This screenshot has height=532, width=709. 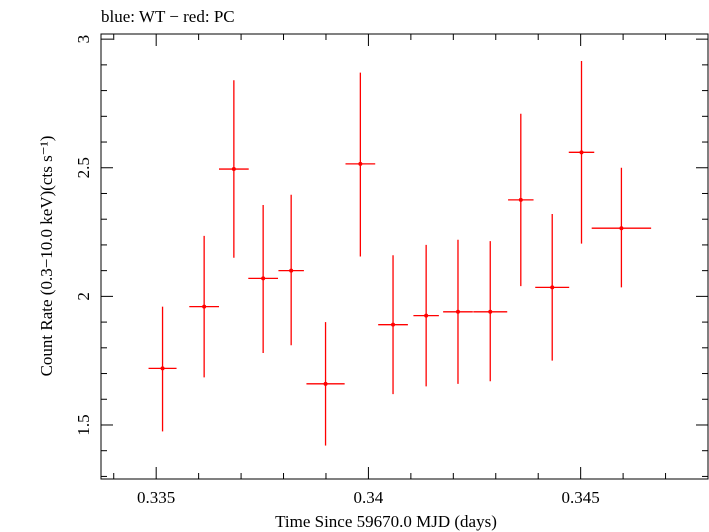 What do you see at coordinates (83, 167) in the screenshot?
I see `y-tick-label: 2.5` at bounding box center [83, 167].